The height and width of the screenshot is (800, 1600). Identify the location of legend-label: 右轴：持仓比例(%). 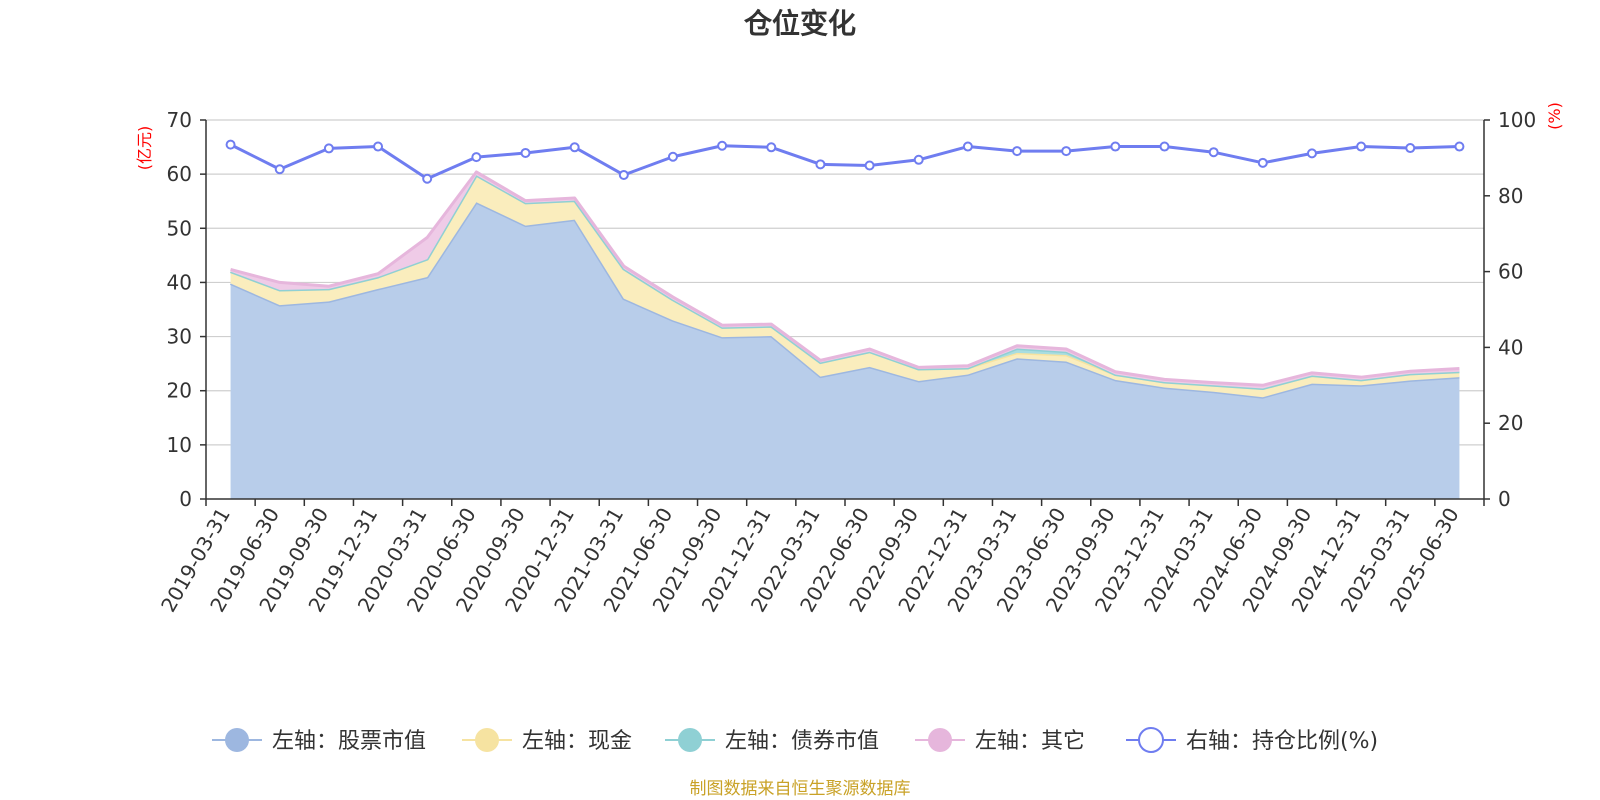
(1282, 741).